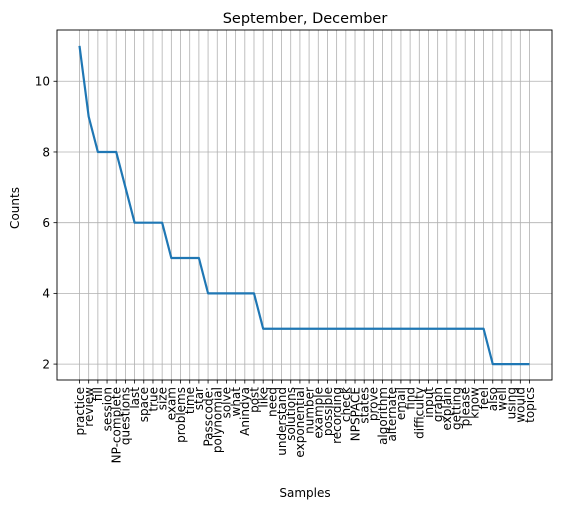 This screenshot has width=562, height=510. I want to click on x-tick-label: last, so click(135, 398).